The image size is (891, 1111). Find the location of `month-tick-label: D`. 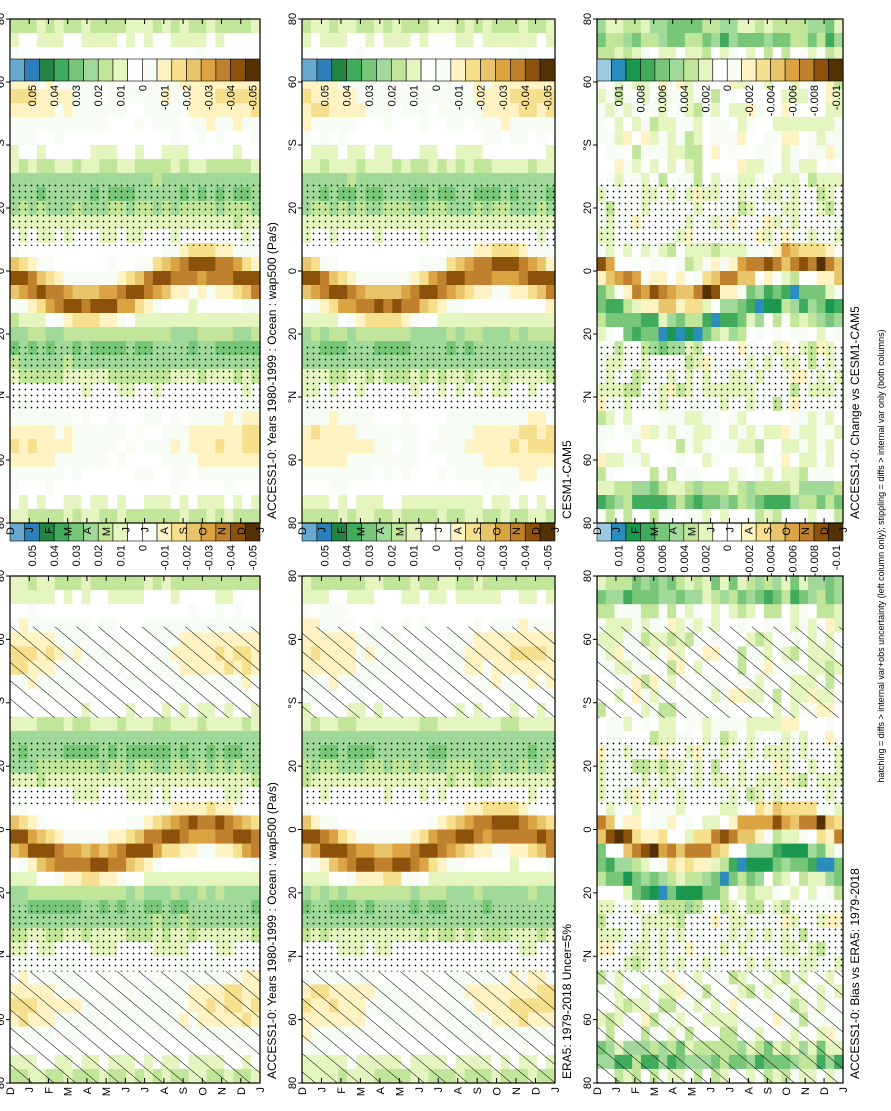

month-tick-label: D is located at coordinates (825, 1091).